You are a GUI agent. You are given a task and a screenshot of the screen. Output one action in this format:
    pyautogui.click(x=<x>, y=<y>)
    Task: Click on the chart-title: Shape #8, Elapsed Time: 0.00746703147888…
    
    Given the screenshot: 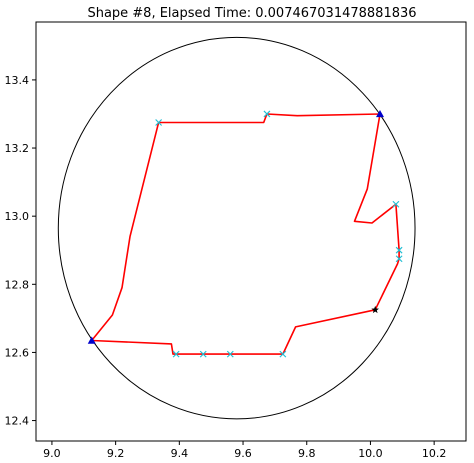 What is the action you would take?
    pyautogui.click(x=251, y=13)
    